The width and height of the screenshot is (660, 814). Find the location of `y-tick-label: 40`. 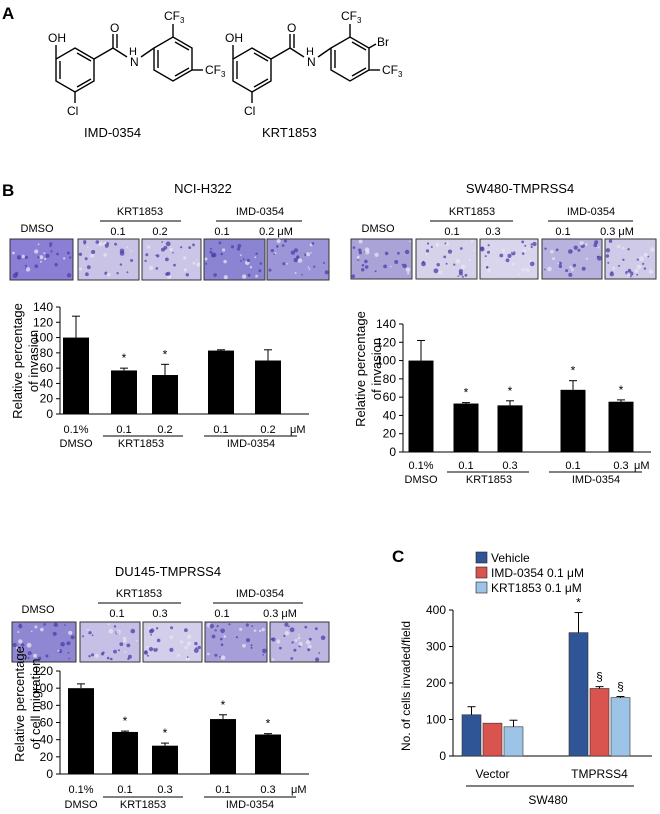

y-tick-label: 40 is located at coordinates (47, 383).